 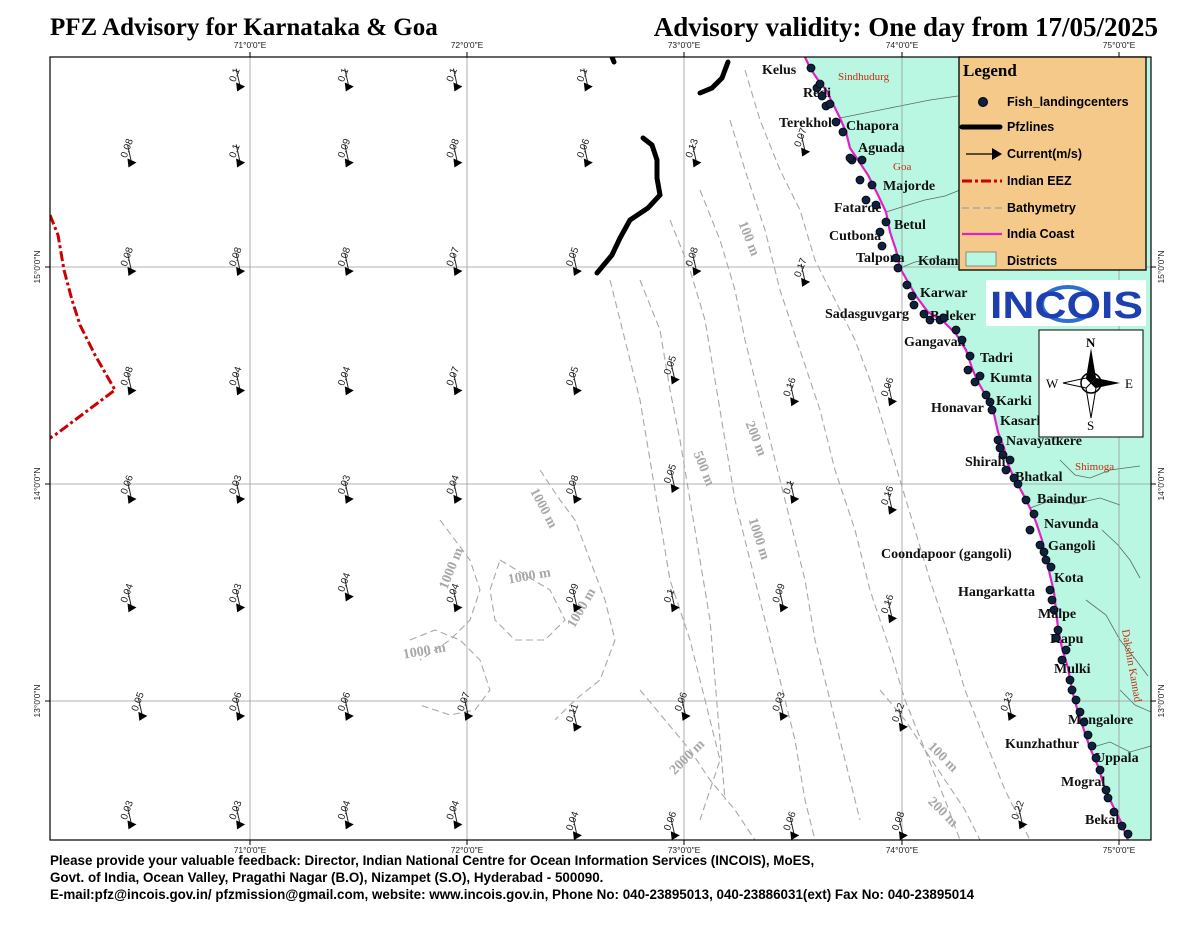 I want to click on lat-tick-right: 15°0'0"N, so click(x=1161, y=266).